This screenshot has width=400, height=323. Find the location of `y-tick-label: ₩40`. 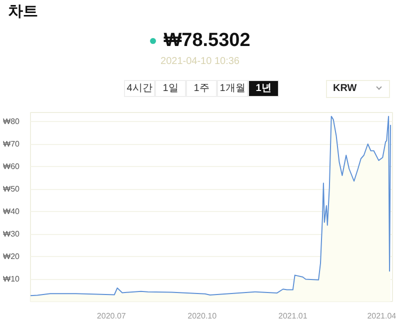

y-tick-label: ₩40 is located at coordinates (11, 211).